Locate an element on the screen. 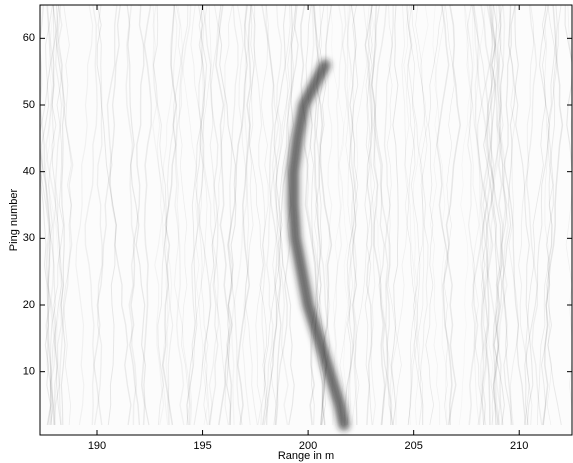  x-tick-label: 210 is located at coordinates (519, 446).